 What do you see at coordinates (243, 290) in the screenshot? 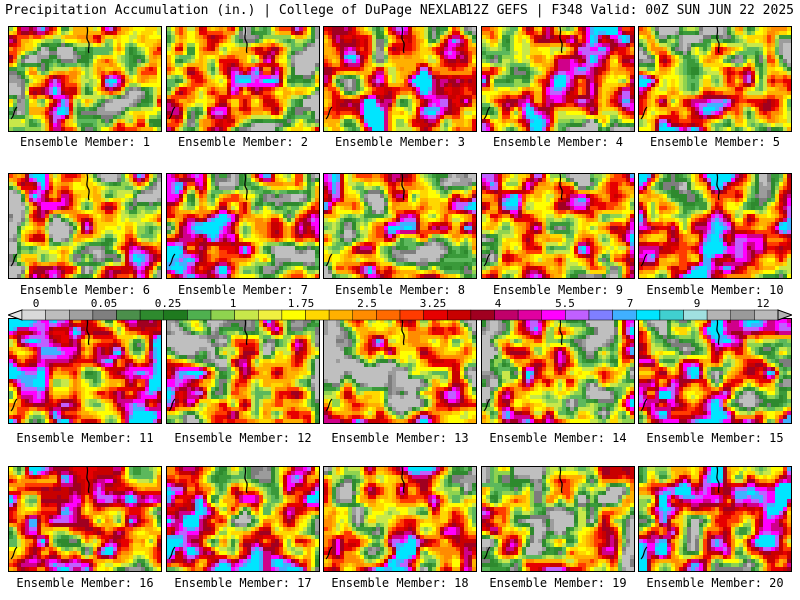
I see `panel-label-7: Ensemble Member: 7` at bounding box center [243, 290].